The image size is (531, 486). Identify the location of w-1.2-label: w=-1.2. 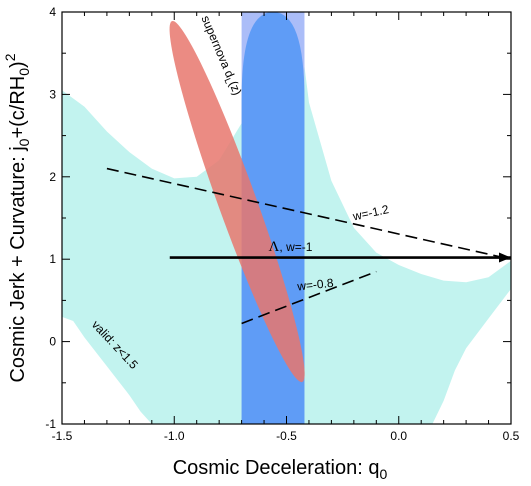
(371, 213).